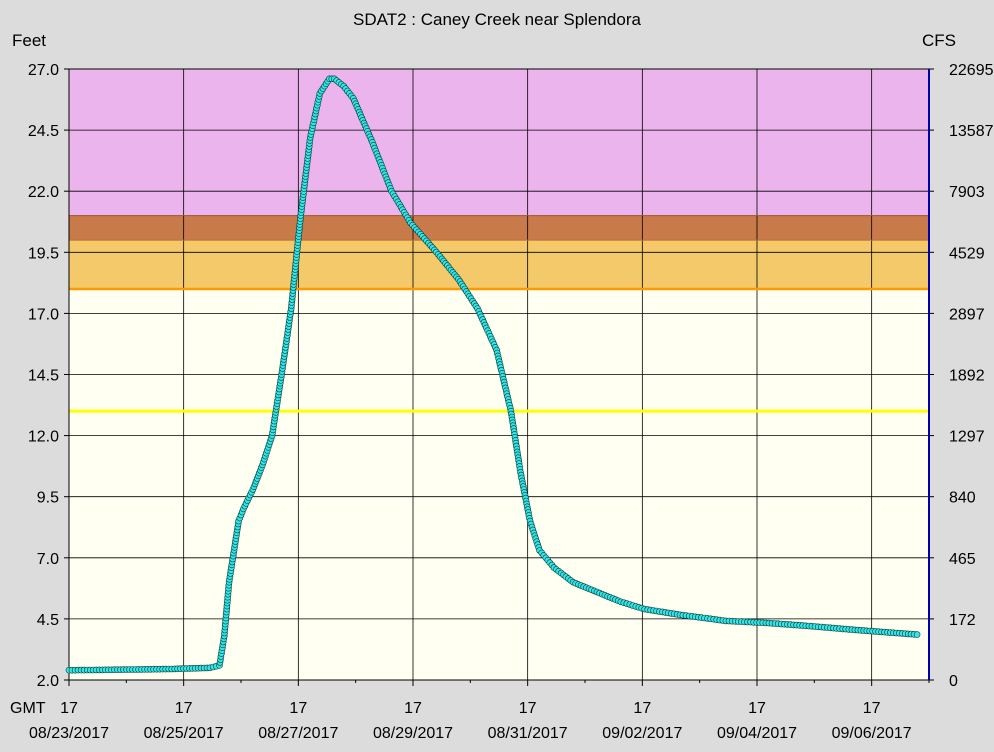 This screenshot has width=994, height=752. I want to click on y-tick-label-right: 2897, so click(967, 314).